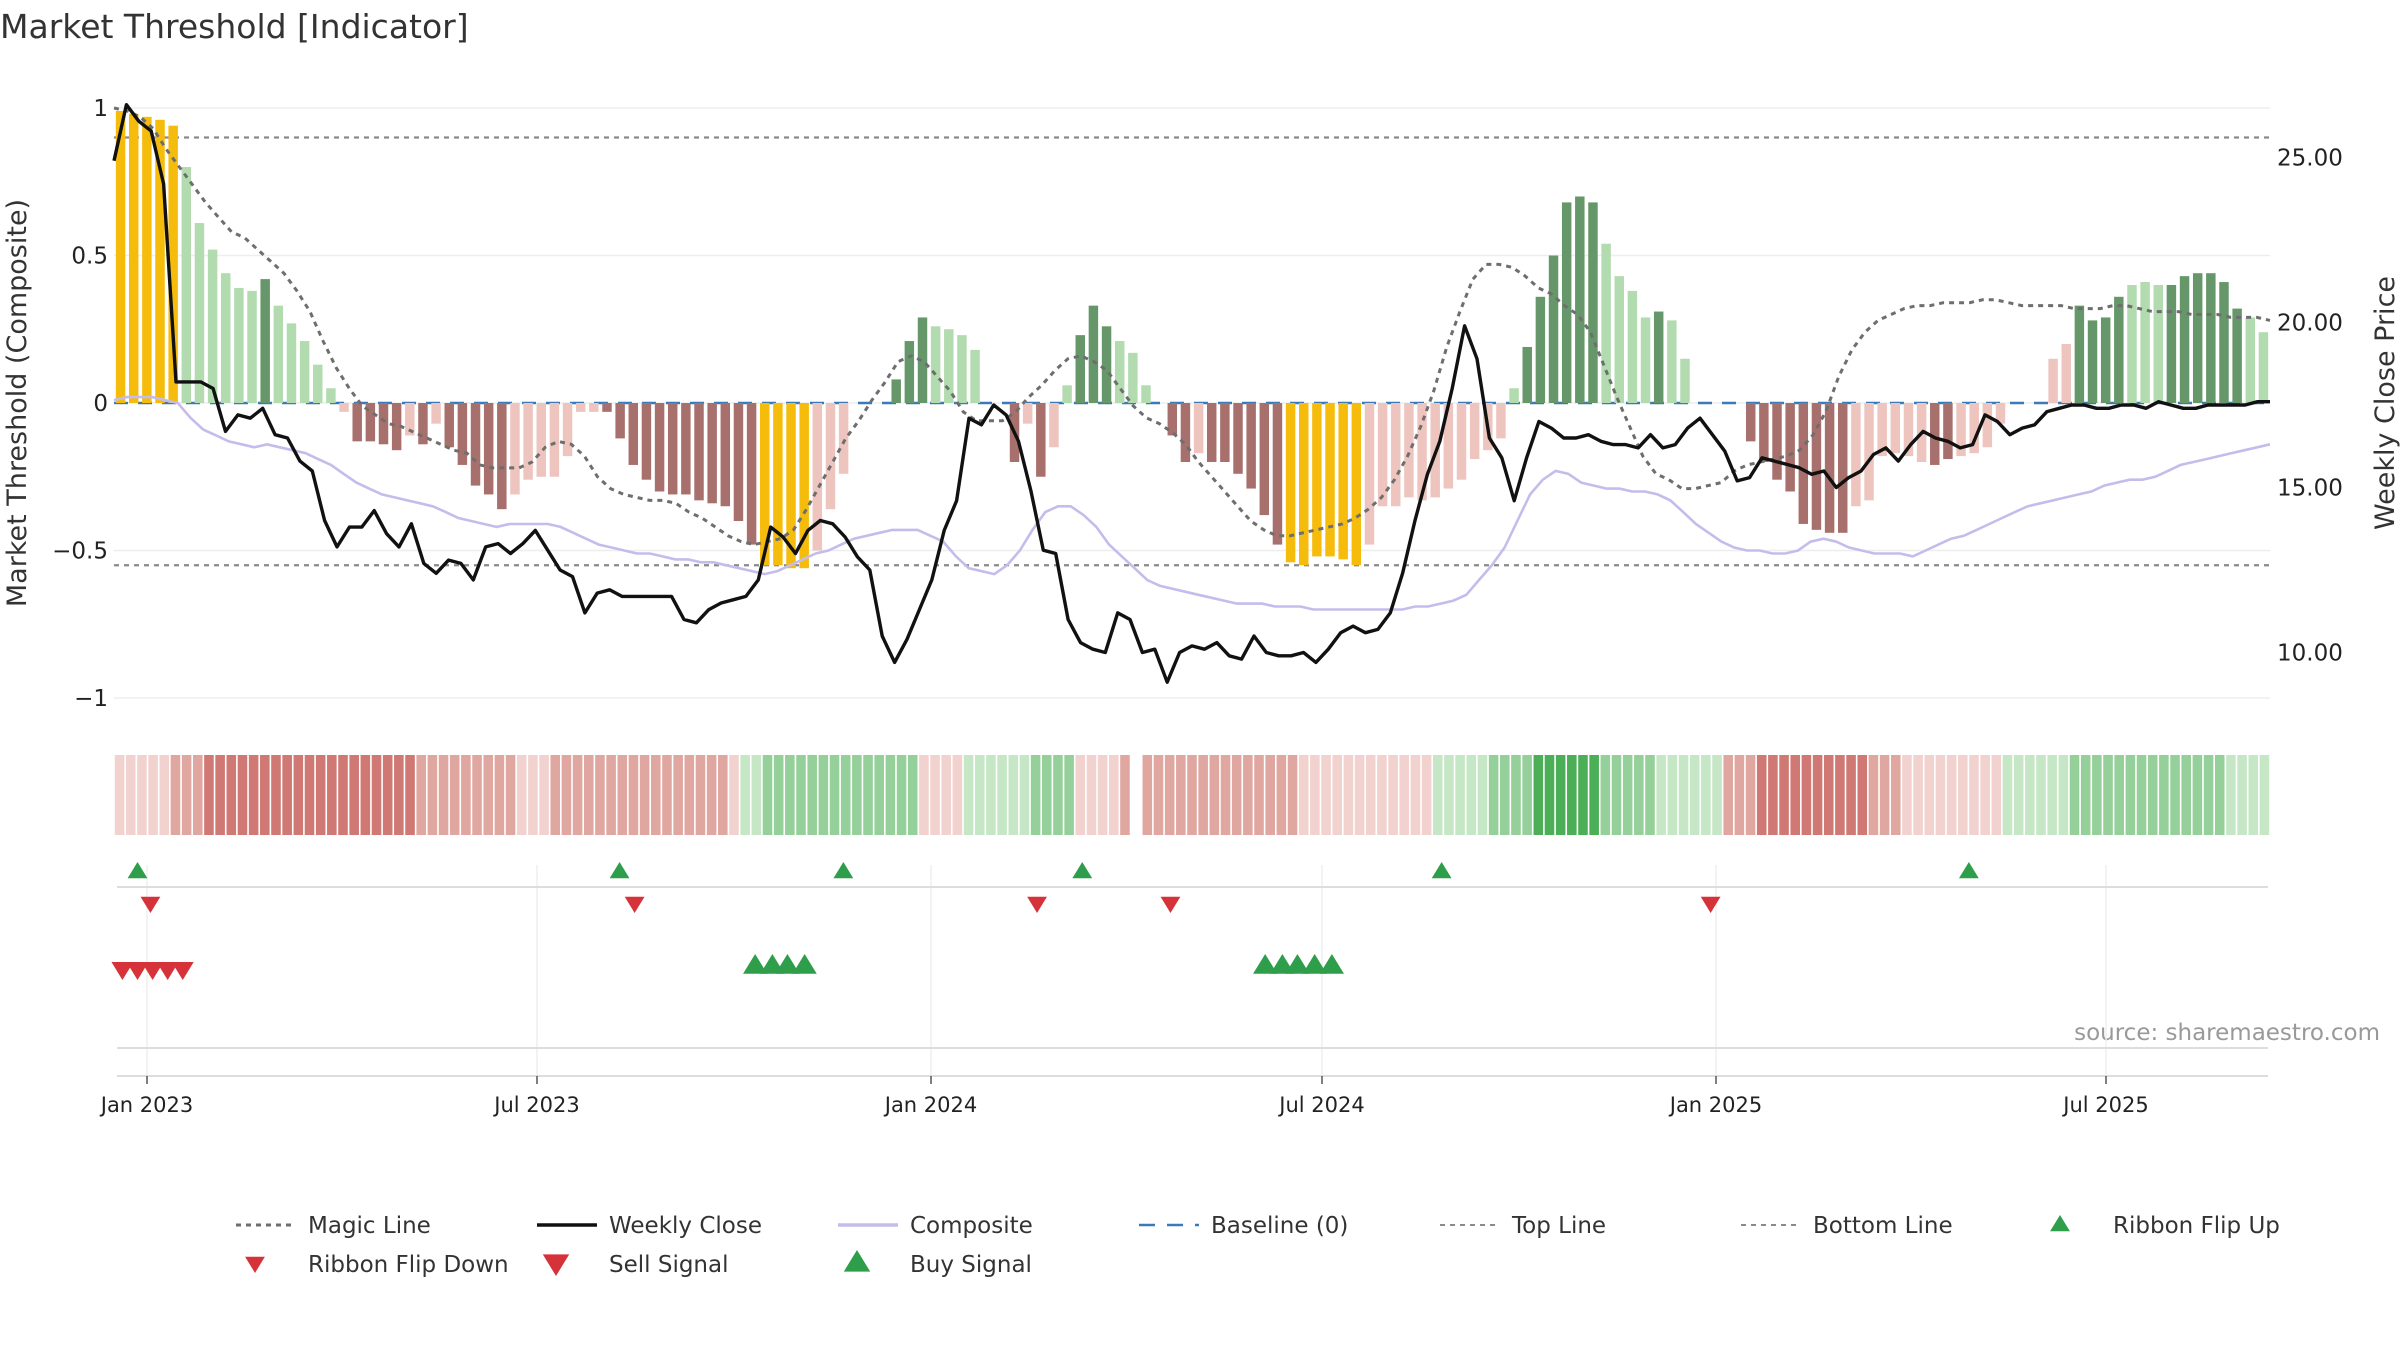  What do you see at coordinates (2385, 403) in the screenshot?
I see `y2-axis-label: Weekly Close Price` at bounding box center [2385, 403].